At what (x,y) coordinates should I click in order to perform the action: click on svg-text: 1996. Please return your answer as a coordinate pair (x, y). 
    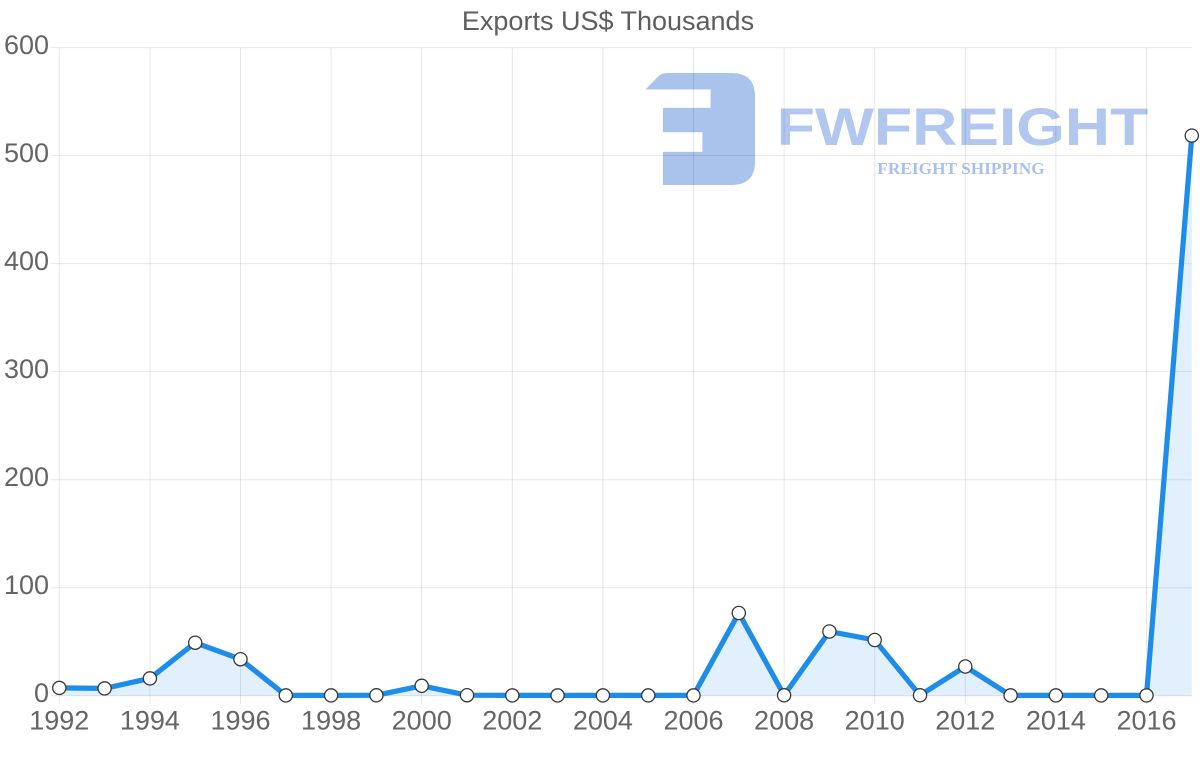
    Looking at the image, I should click on (240, 721).